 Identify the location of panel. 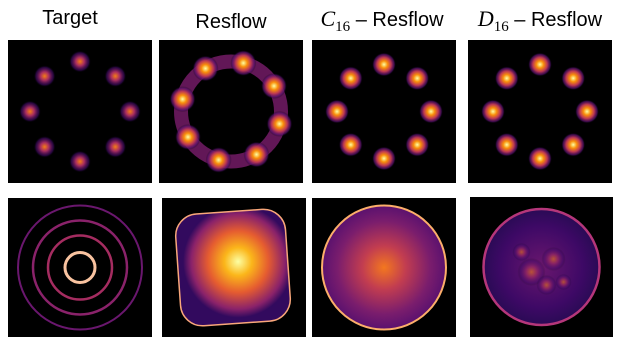
(80, 267).